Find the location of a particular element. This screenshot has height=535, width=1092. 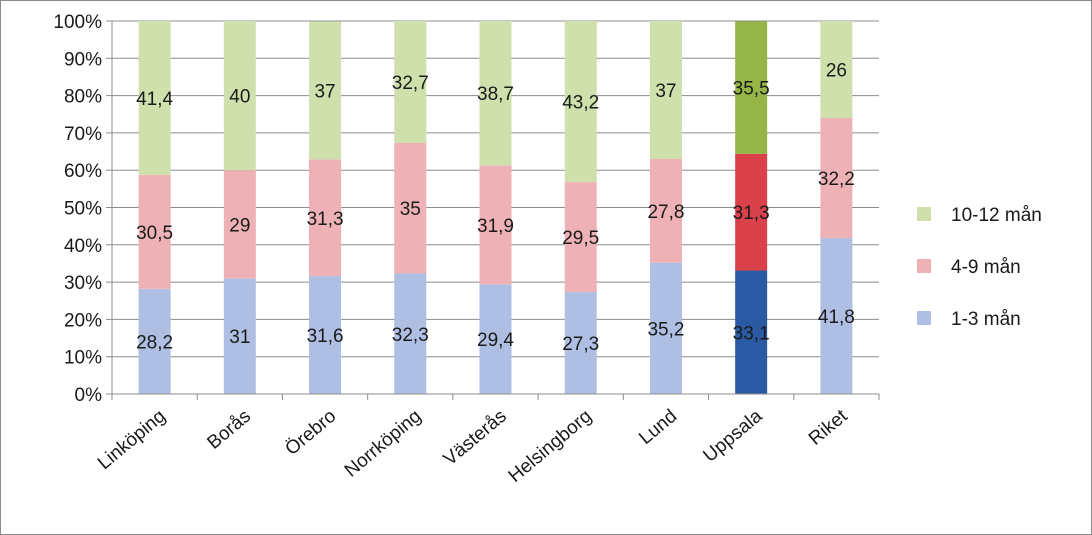

data-label: 35,5 is located at coordinates (751, 89).